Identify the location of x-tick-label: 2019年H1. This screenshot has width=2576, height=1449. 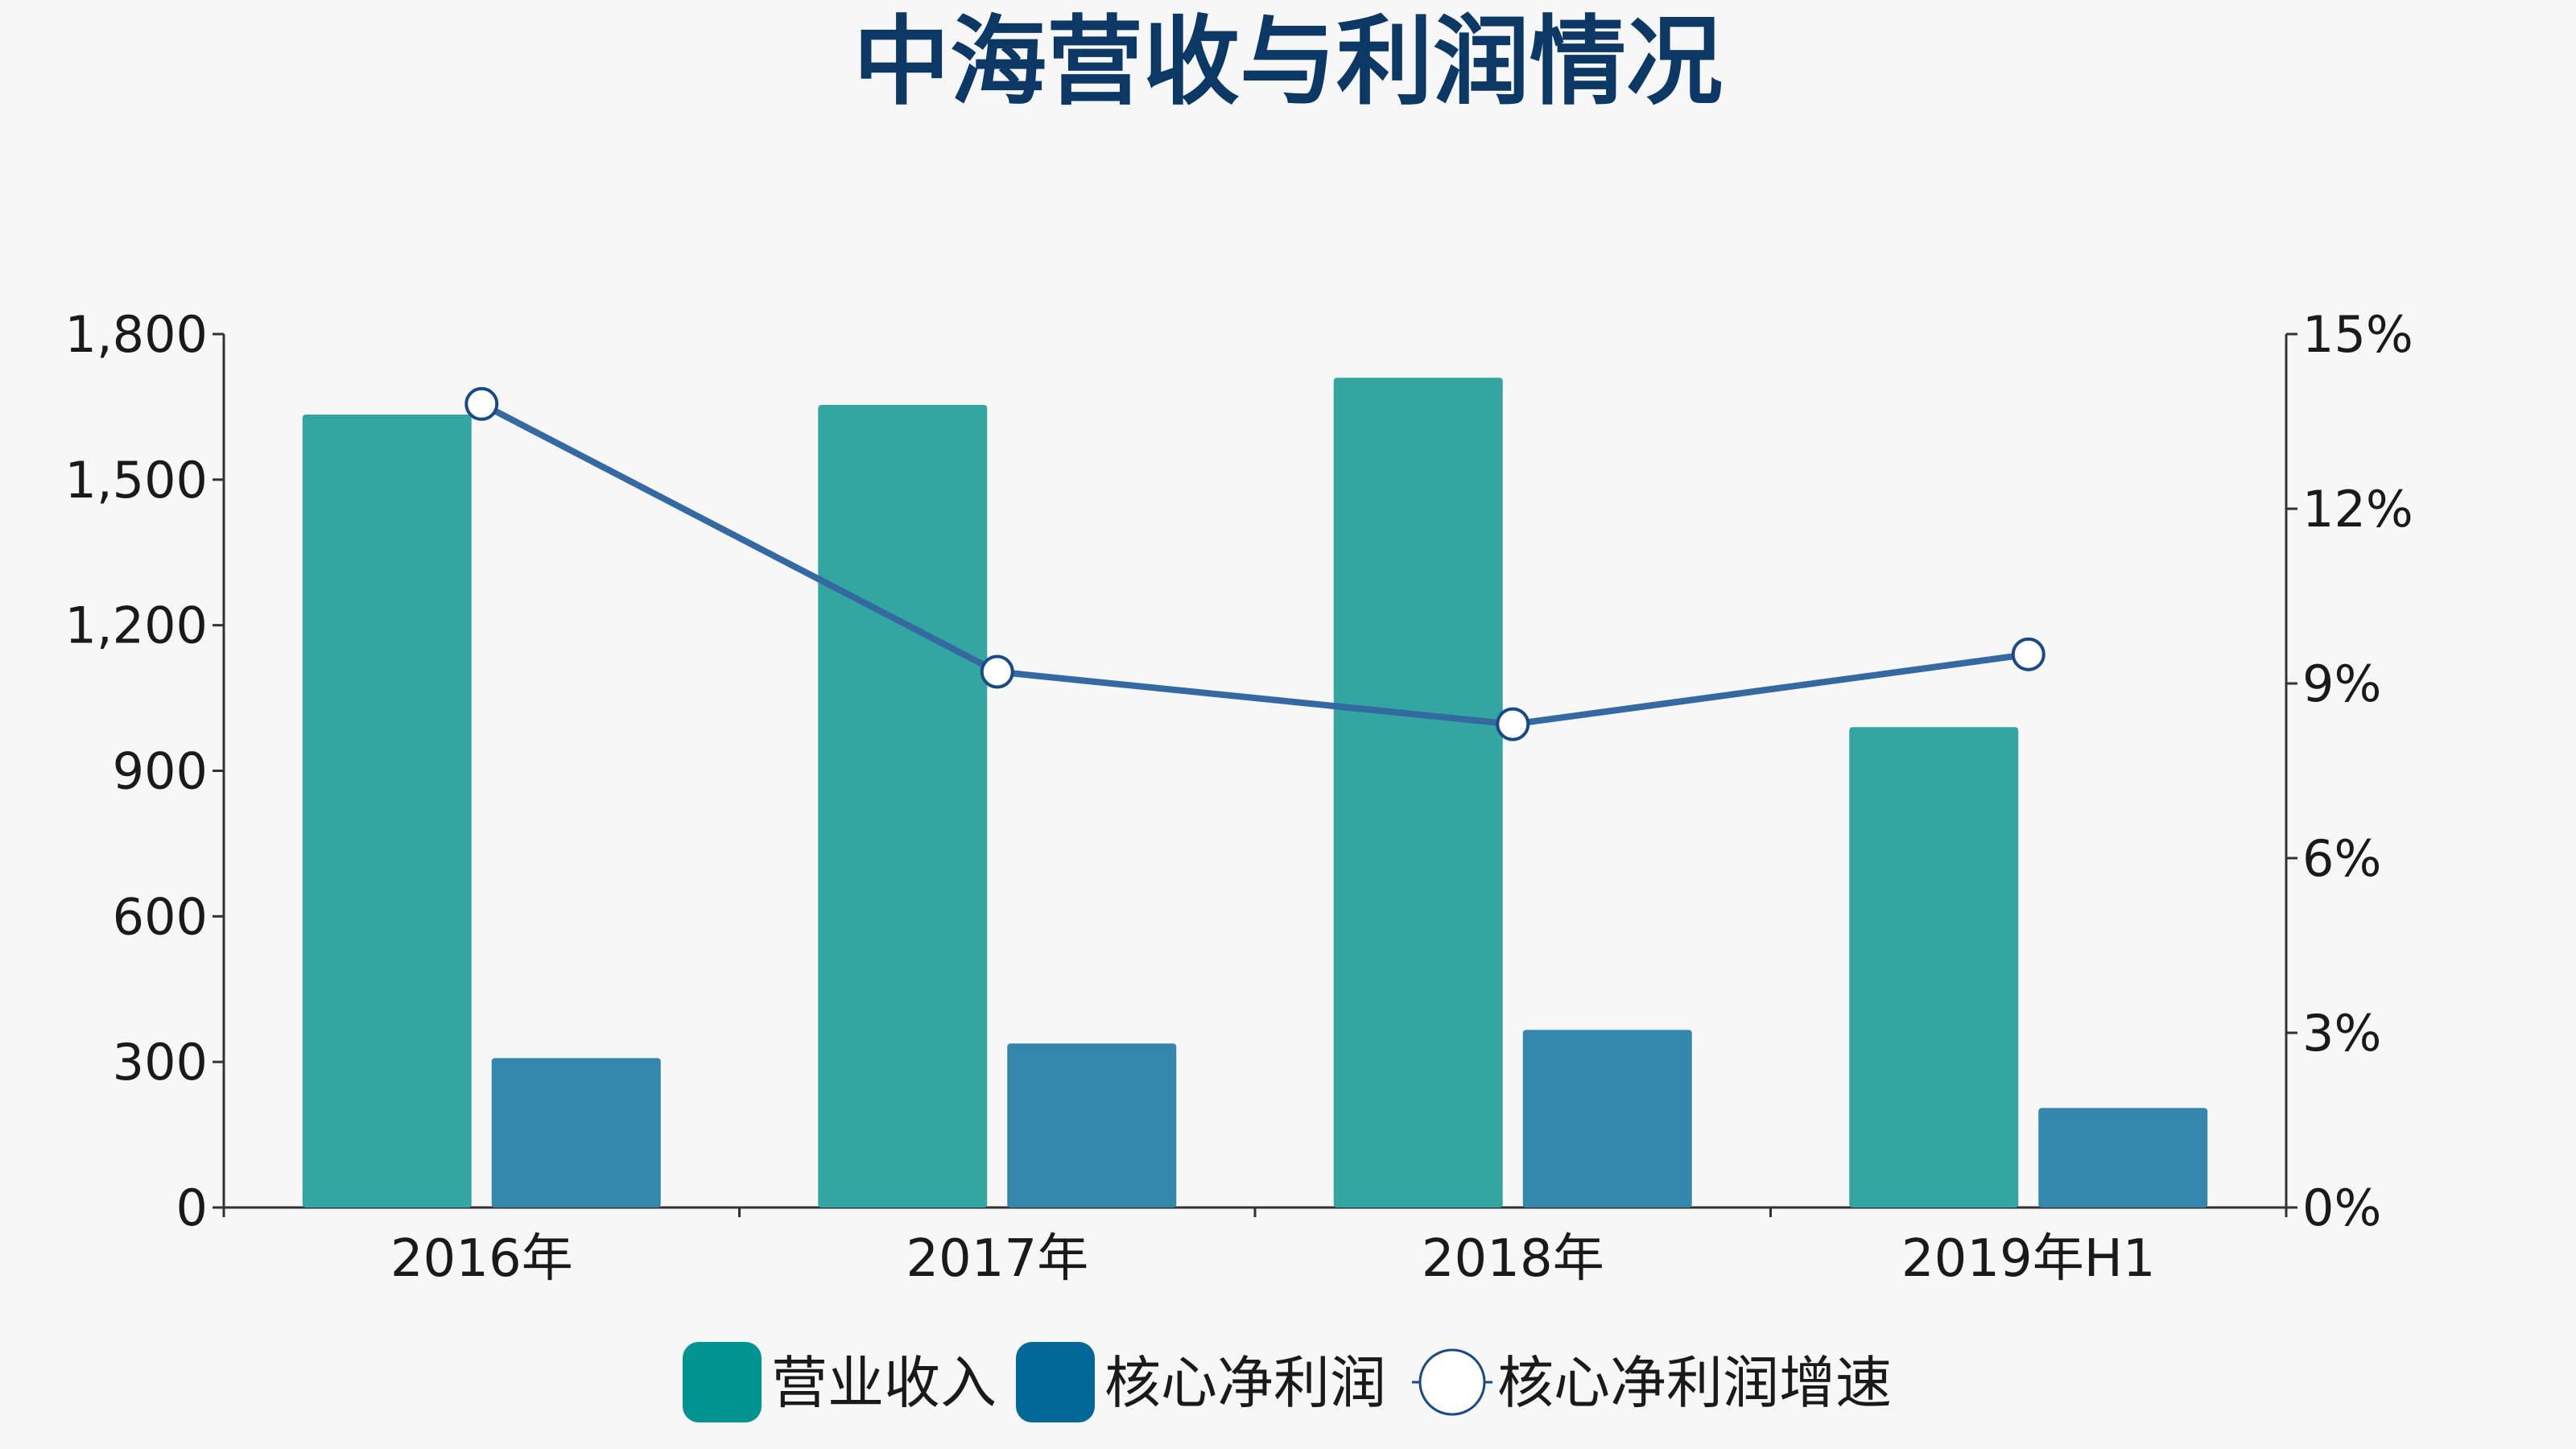
(2028, 1259).